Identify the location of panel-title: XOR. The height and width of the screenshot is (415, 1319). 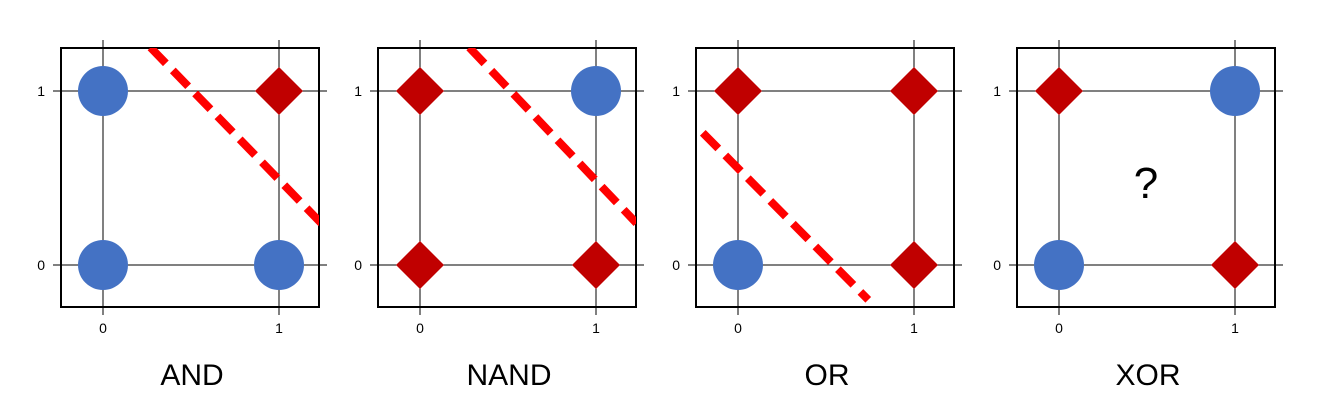
(1147, 375).